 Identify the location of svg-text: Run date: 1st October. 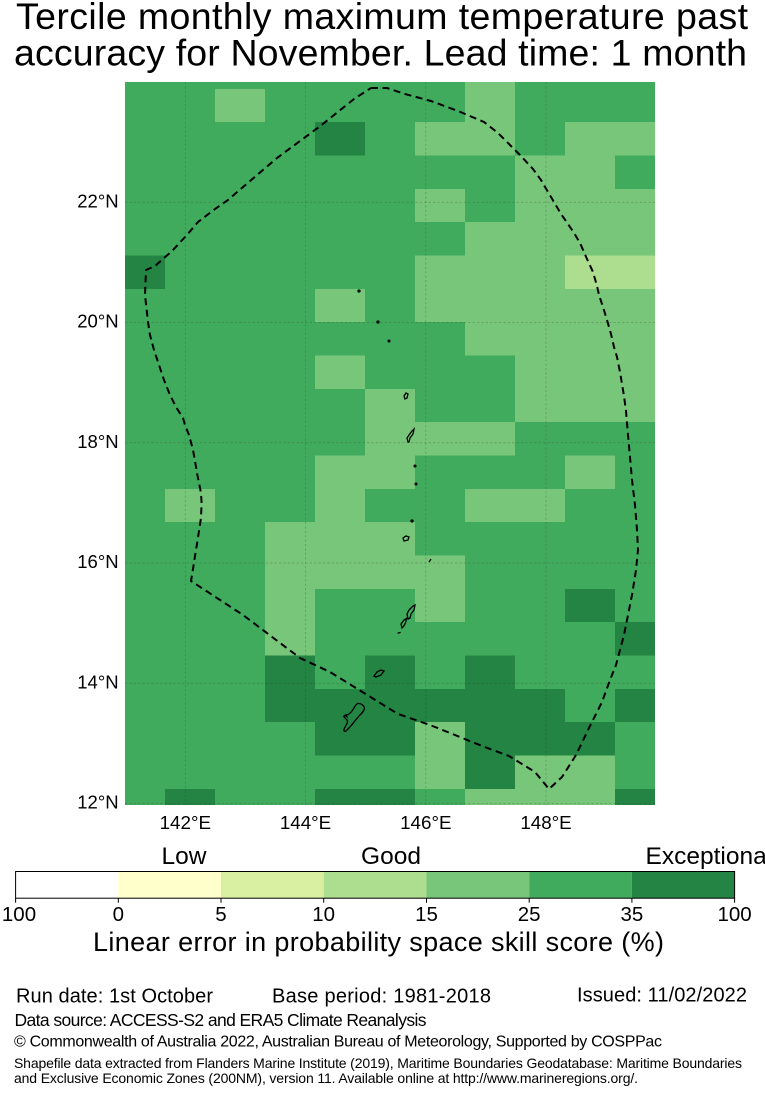
(114, 997).